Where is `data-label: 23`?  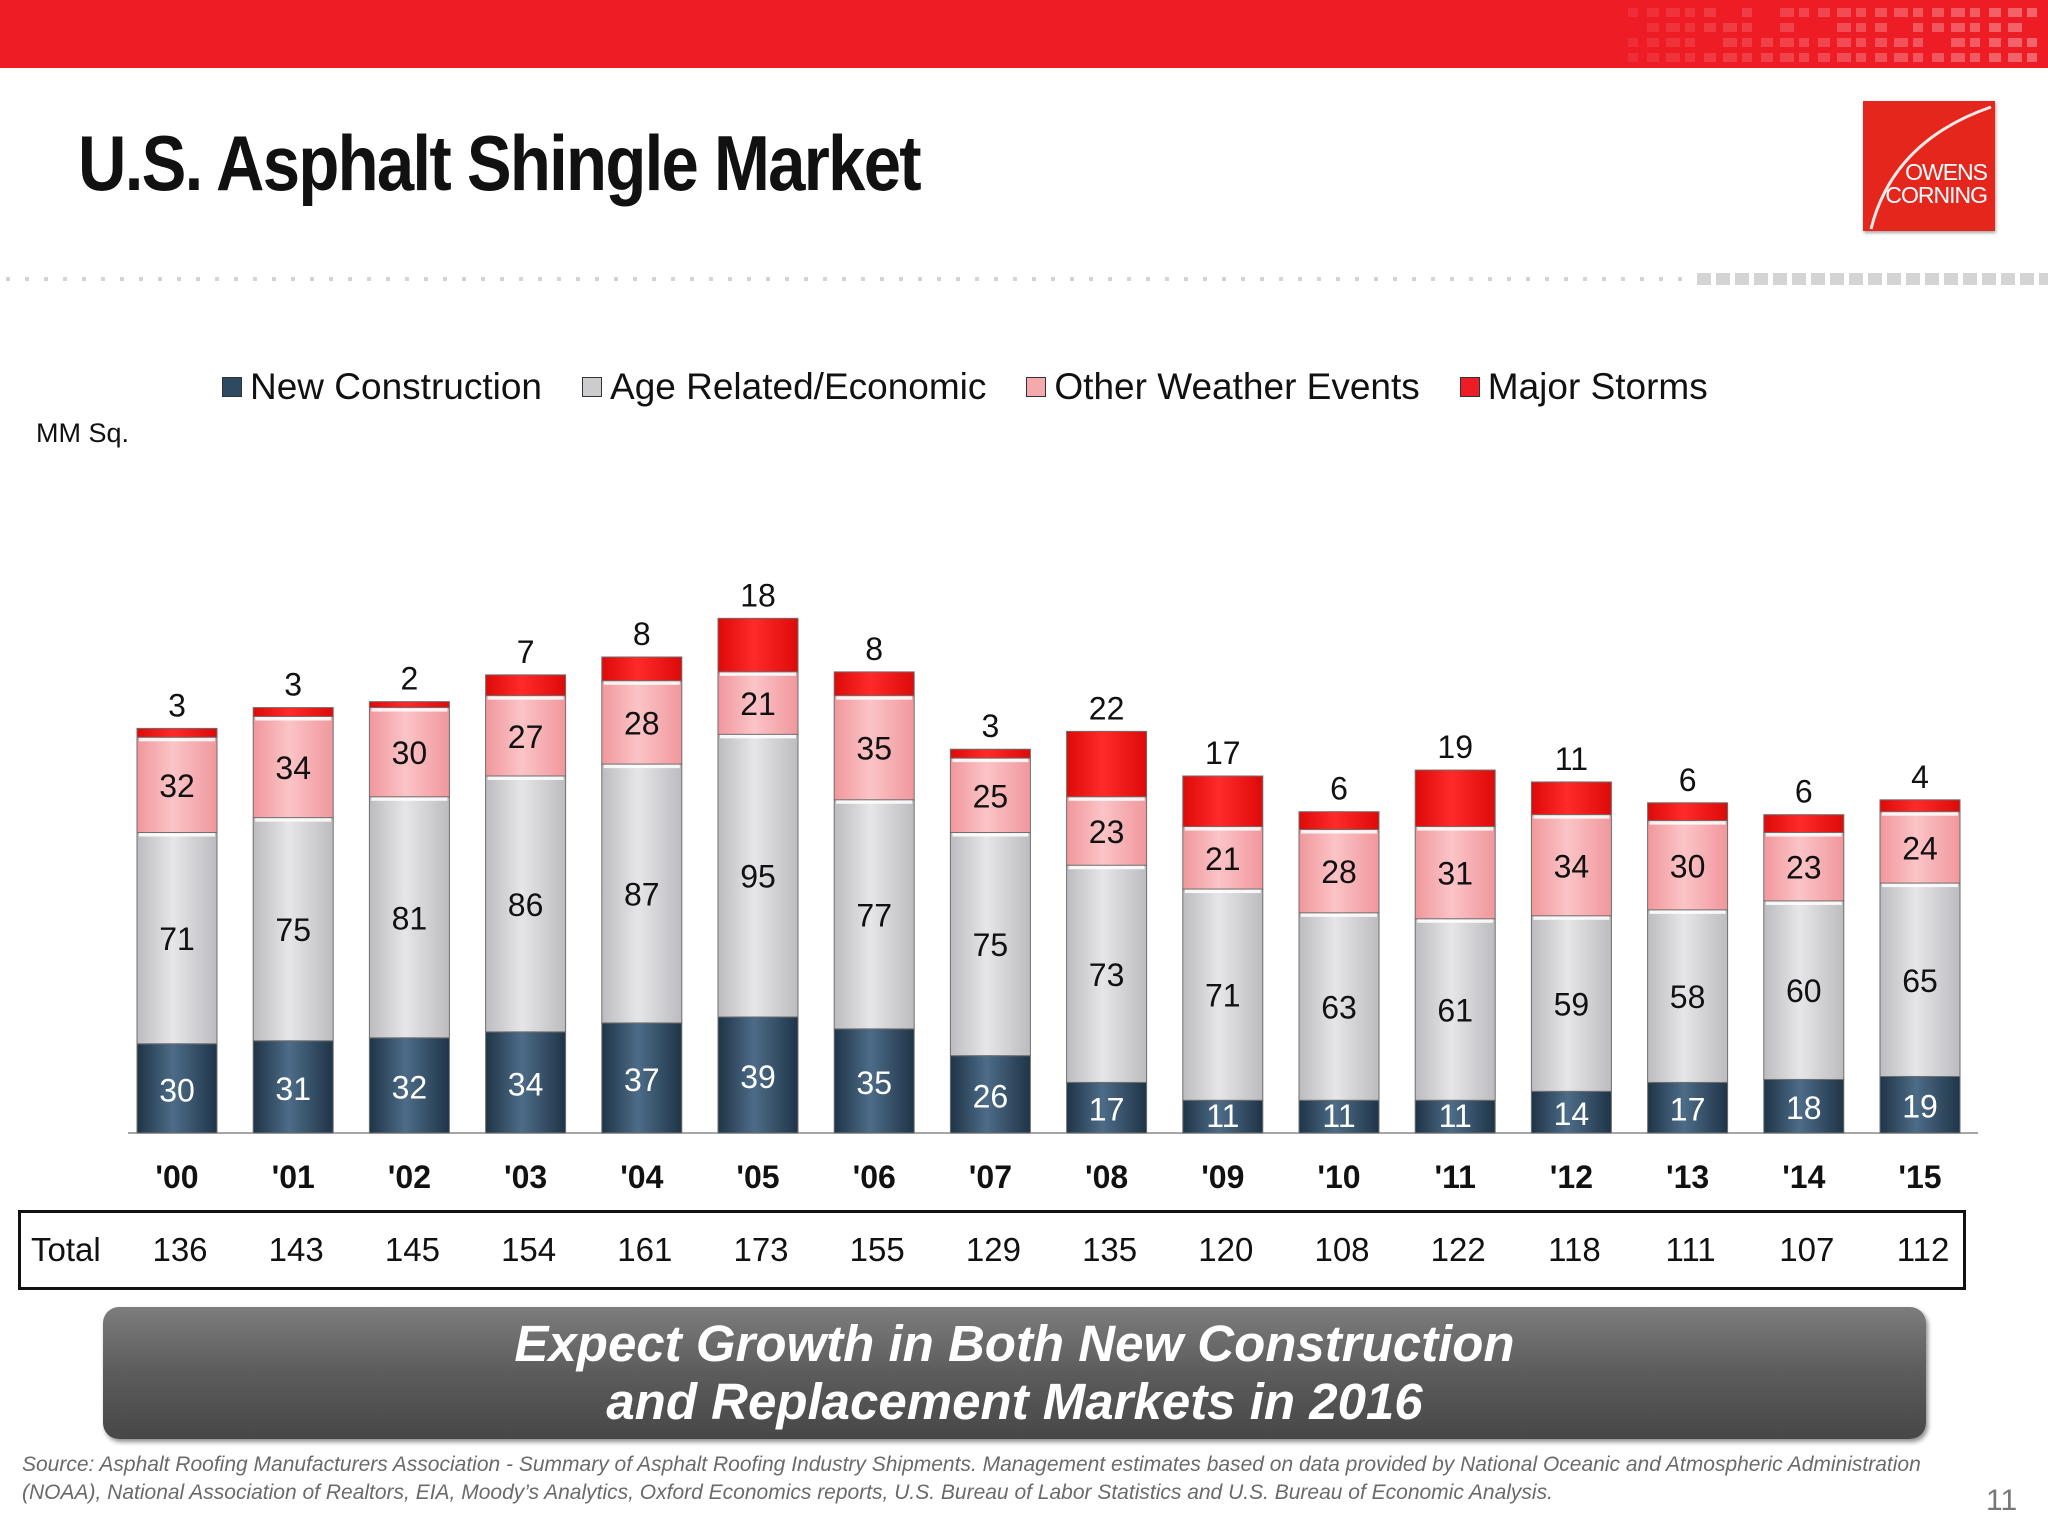 data-label: 23 is located at coordinates (1804, 868).